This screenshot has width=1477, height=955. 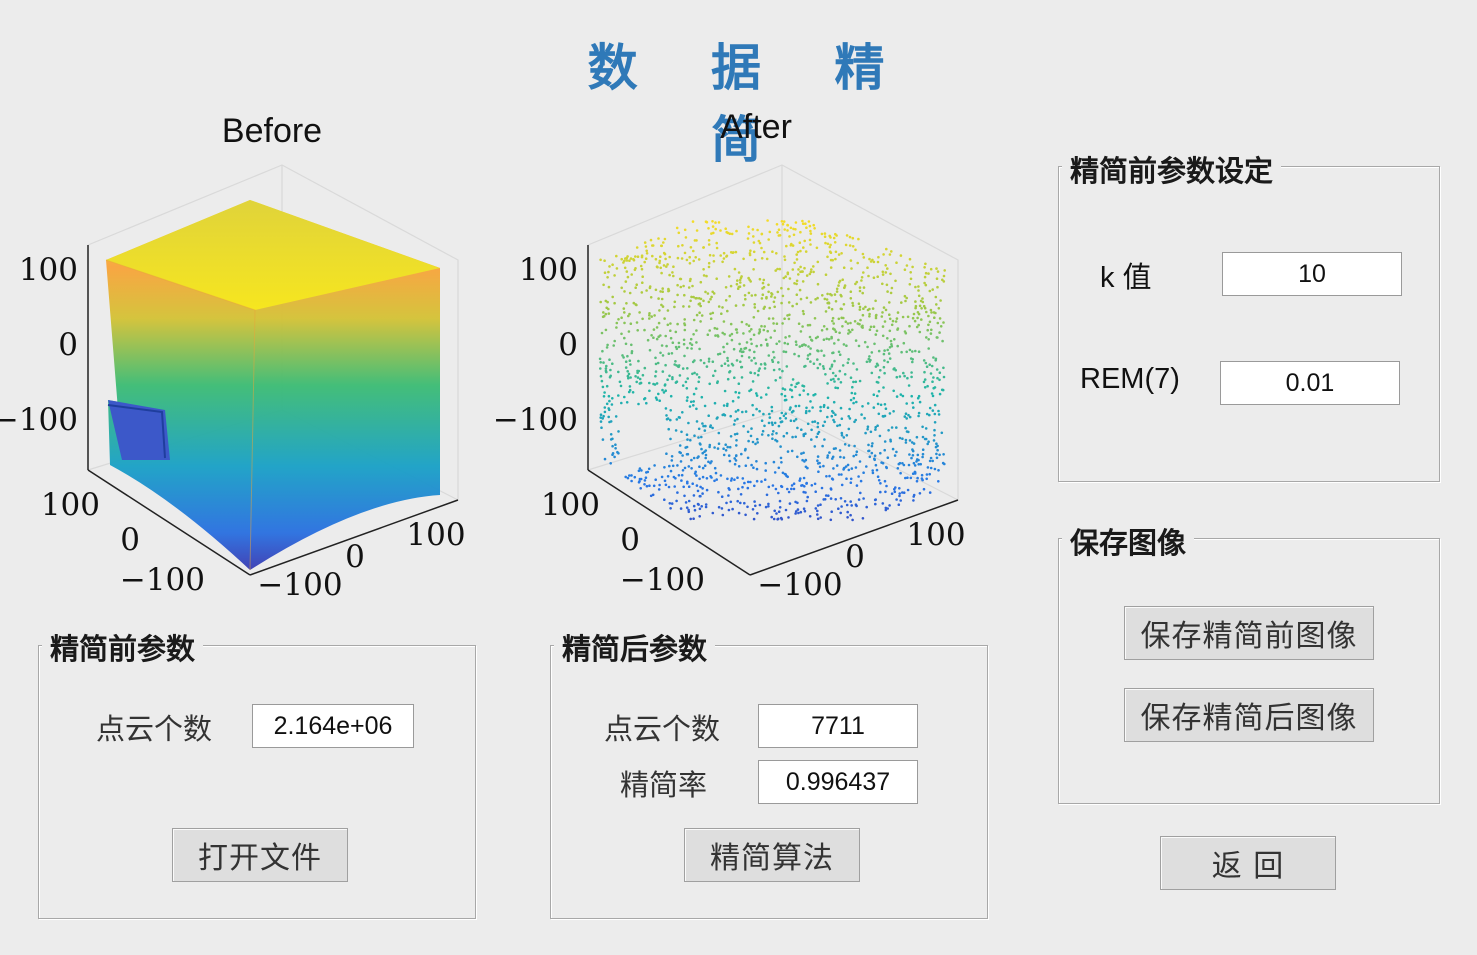 What do you see at coordinates (333, 726) in the screenshot?
I see `before-point-count-field: 2.164e+06` at bounding box center [333, 726].